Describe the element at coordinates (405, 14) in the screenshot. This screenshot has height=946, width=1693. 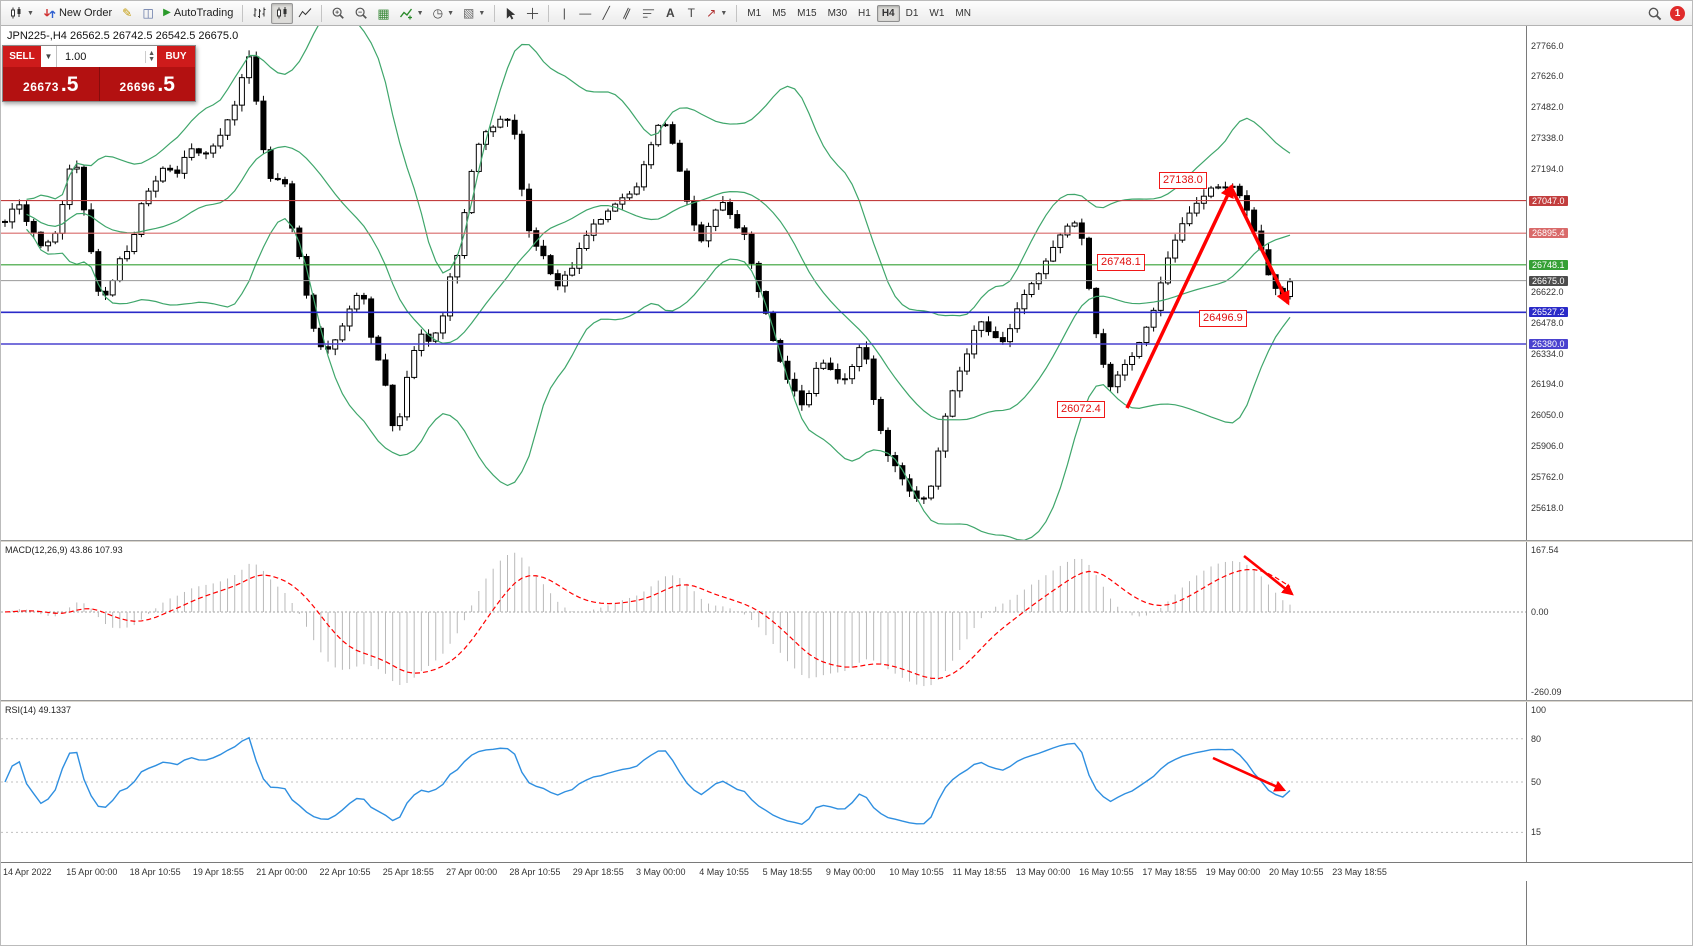
I see `indicators-icon` at that location.